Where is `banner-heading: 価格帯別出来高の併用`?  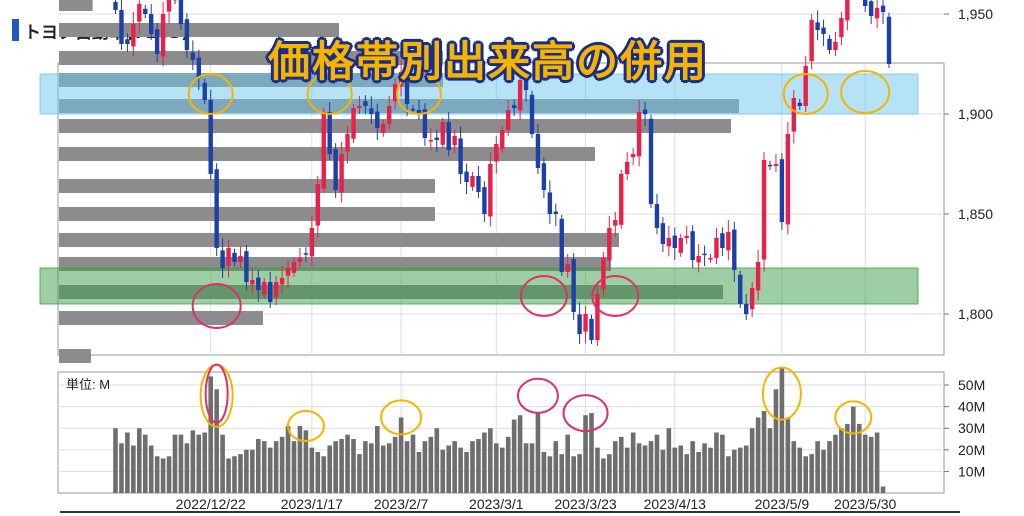 banner-heading: 価格帯別出来高の併用 is located at coordinates (488, 61).